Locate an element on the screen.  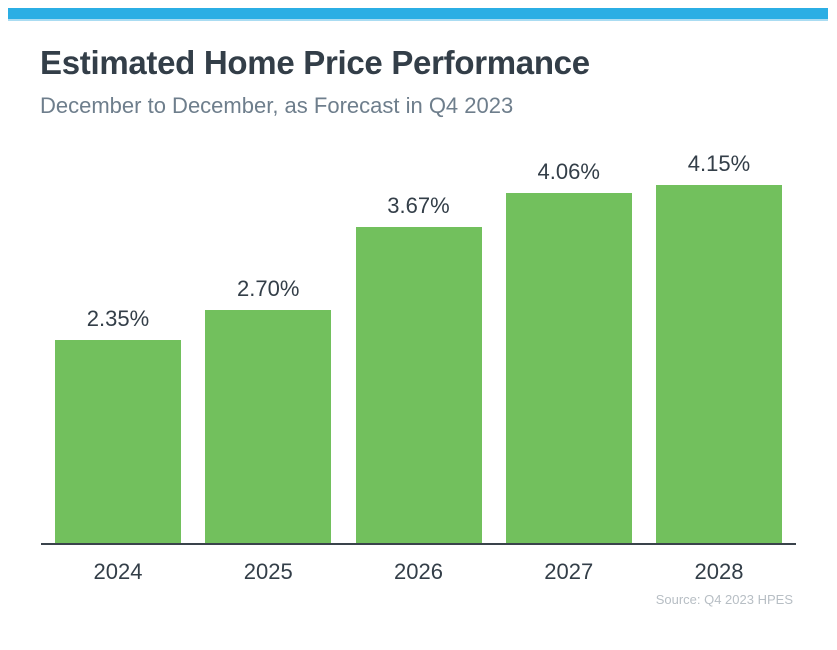
x-tick-label: 2028 is located at coordinates (719, 571).